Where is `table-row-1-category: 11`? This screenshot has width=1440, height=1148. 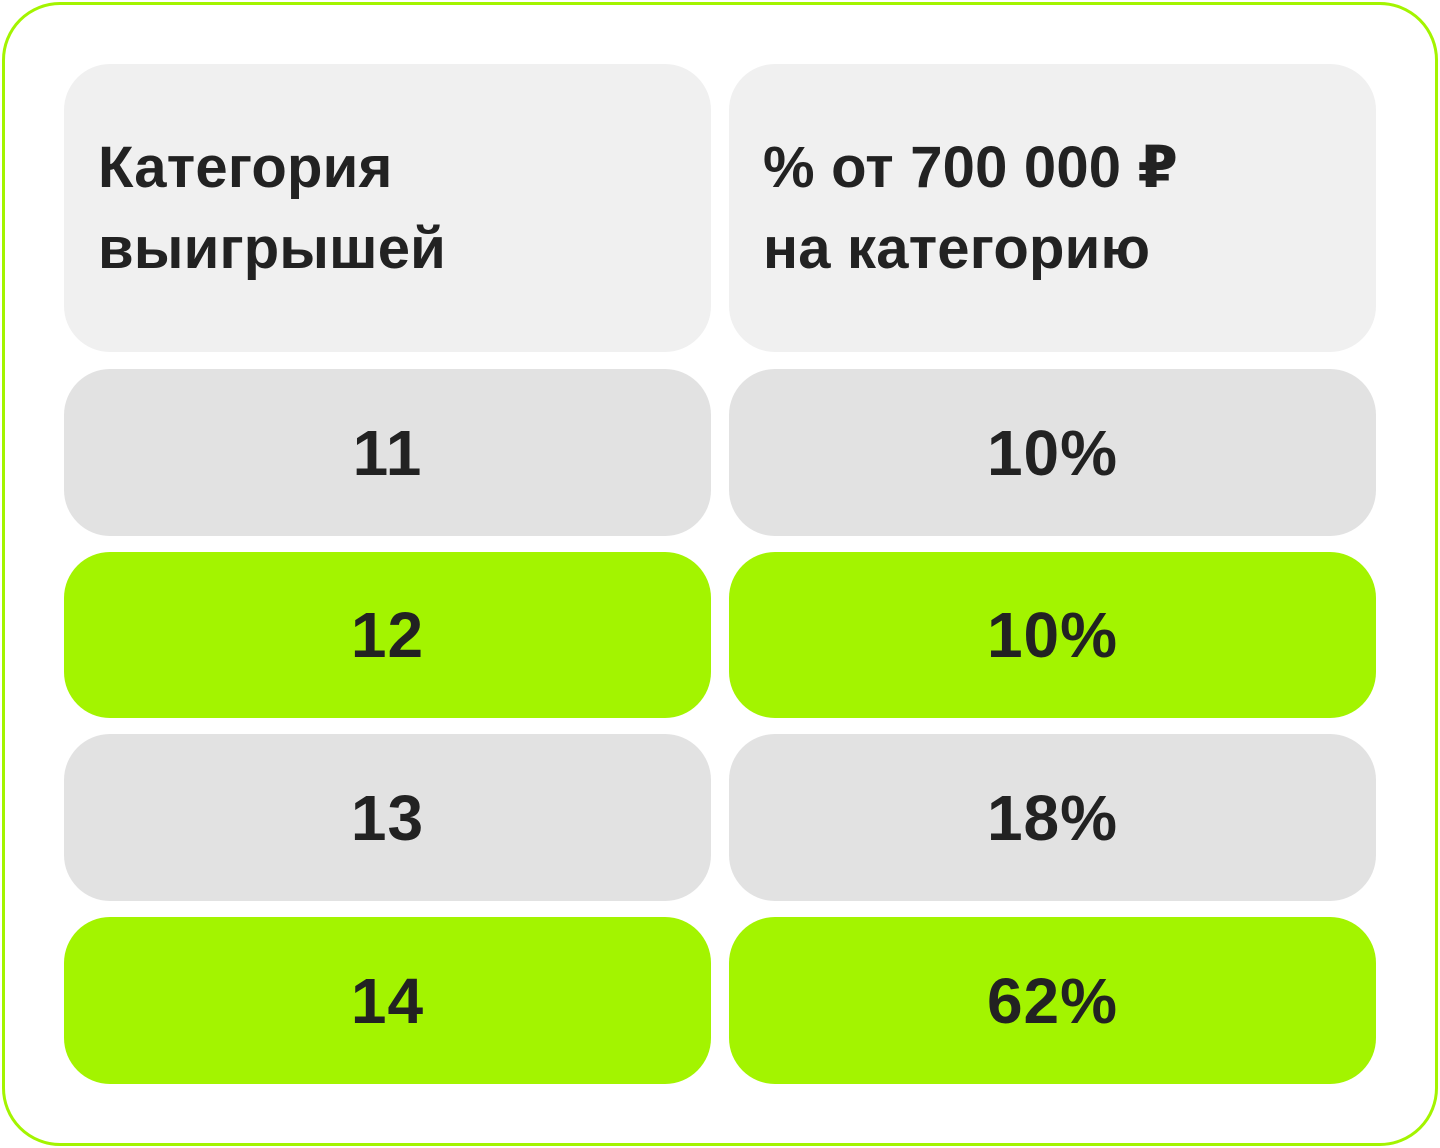
table-row-1-category: 11 is located at coordinates (387, 452).